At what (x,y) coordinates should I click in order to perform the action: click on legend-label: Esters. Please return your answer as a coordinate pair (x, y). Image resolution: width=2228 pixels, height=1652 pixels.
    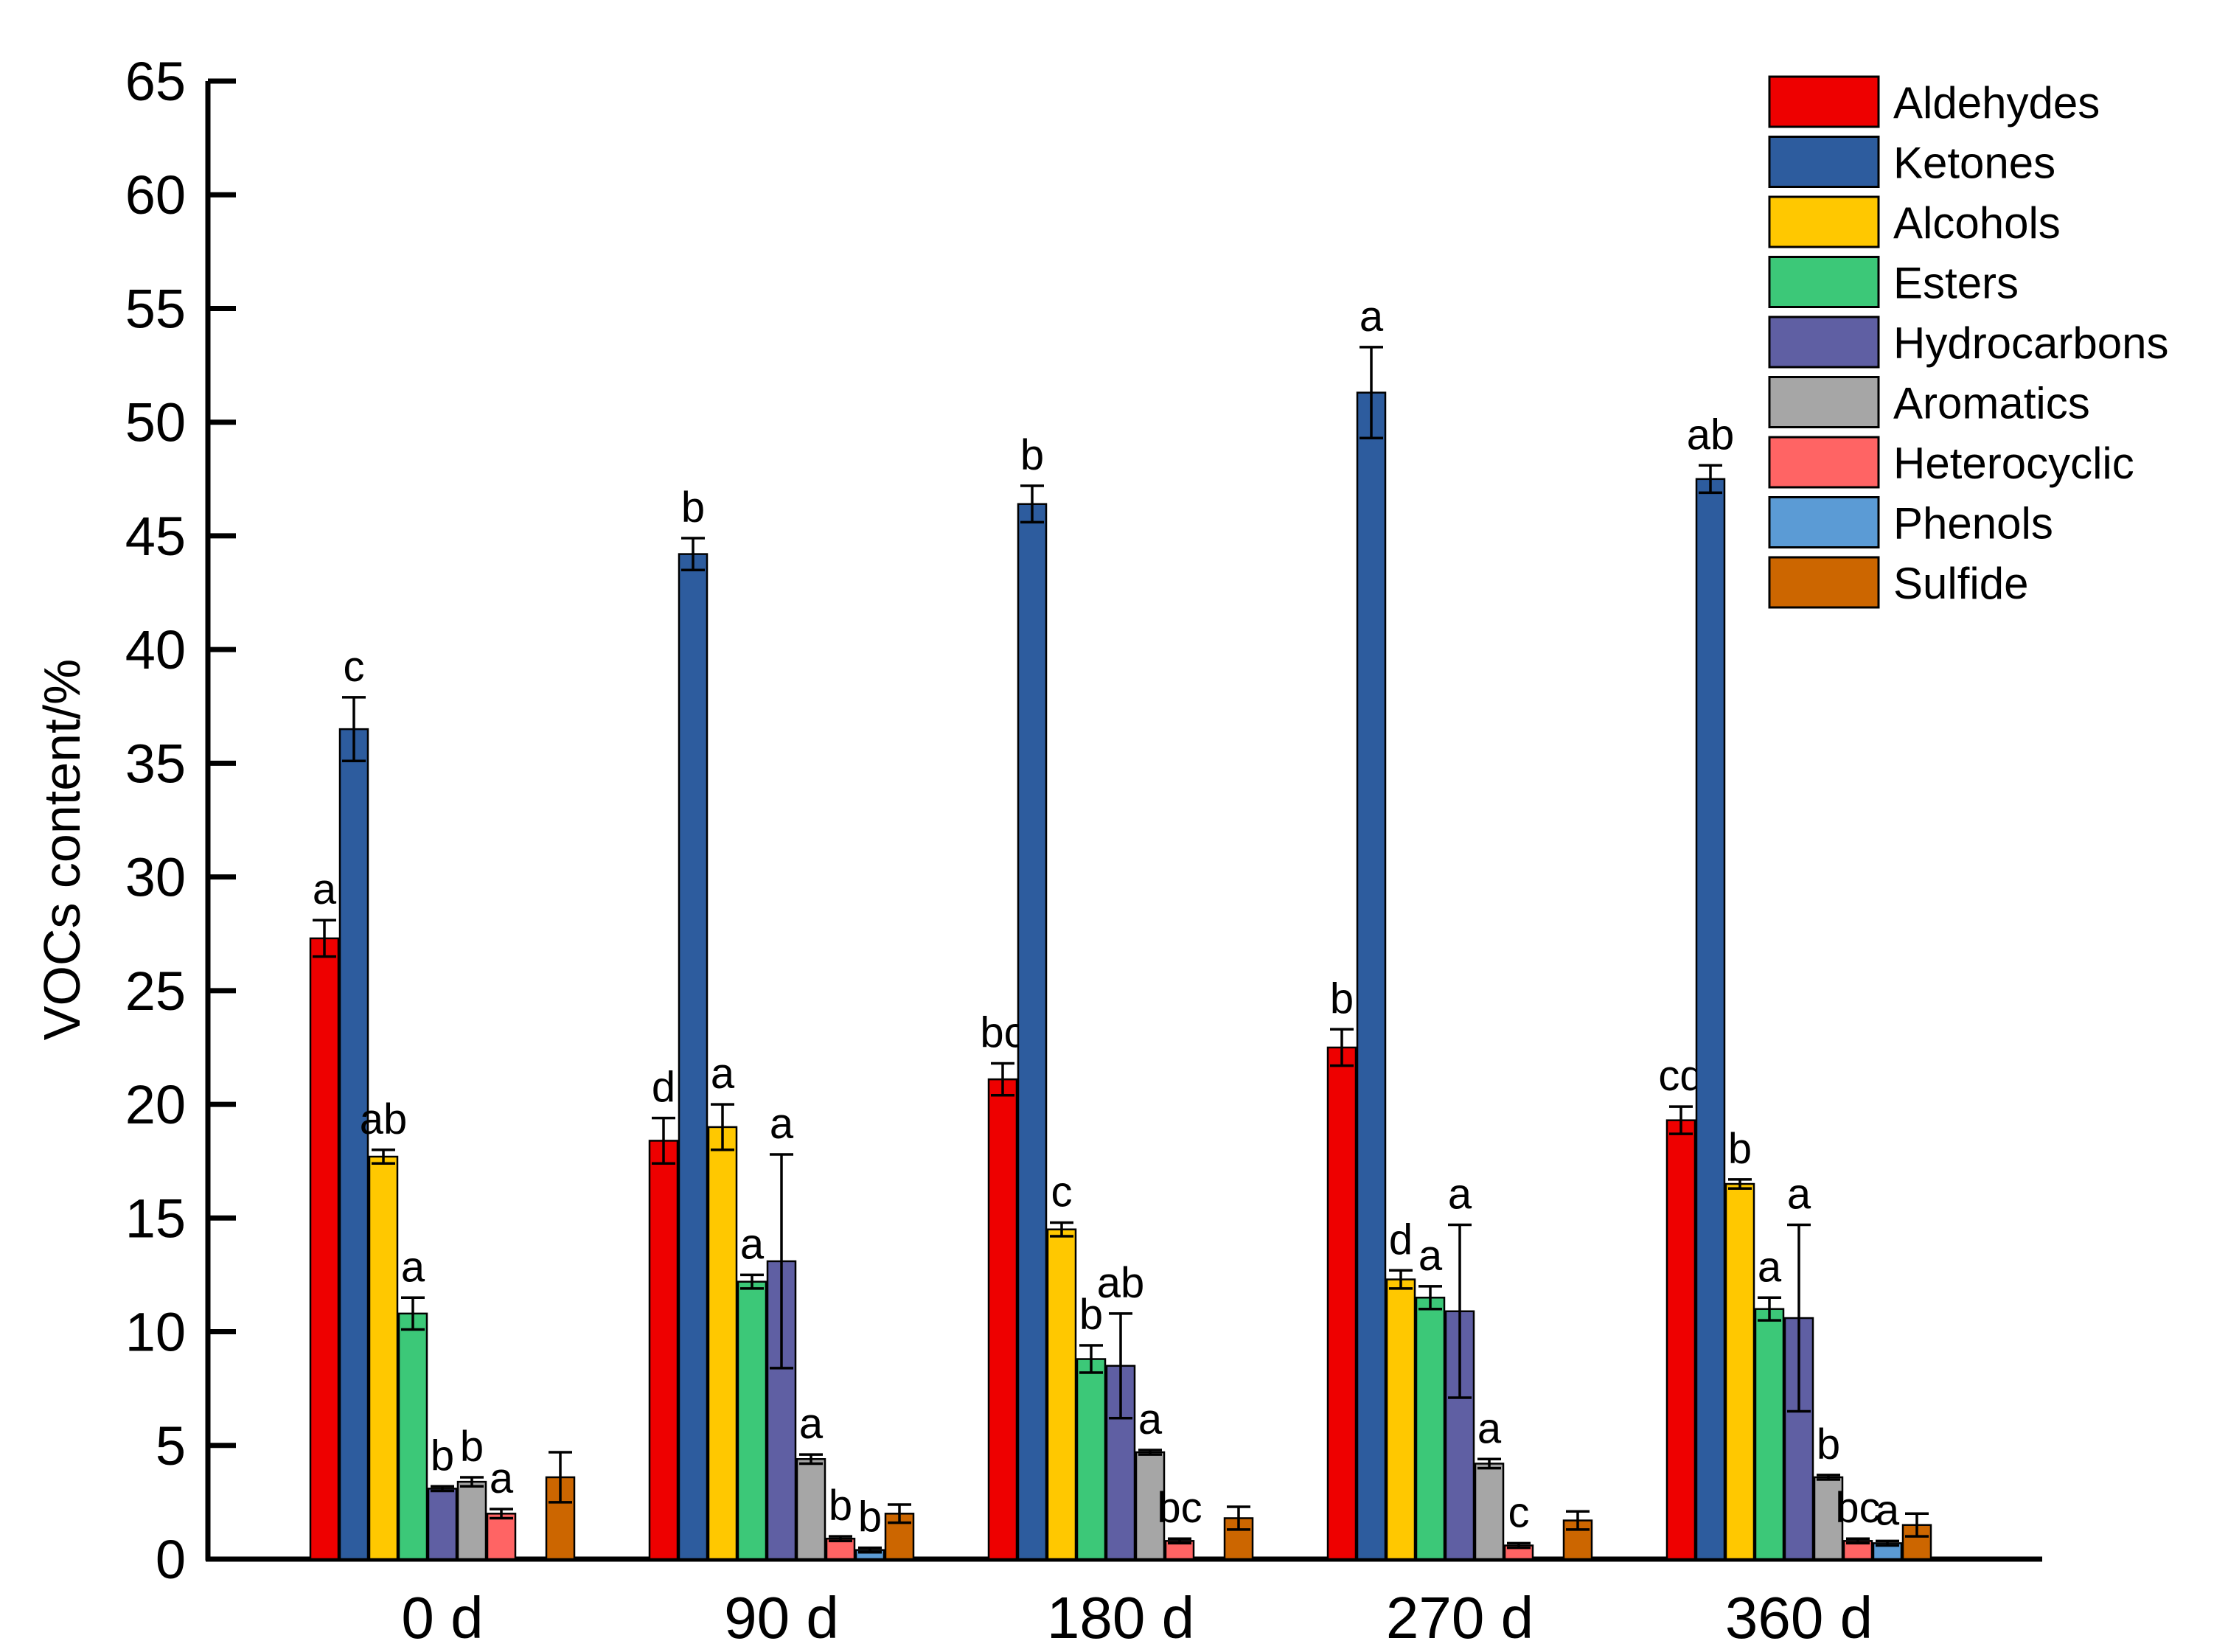
    Looking at the image, I should click on (1956, 283).